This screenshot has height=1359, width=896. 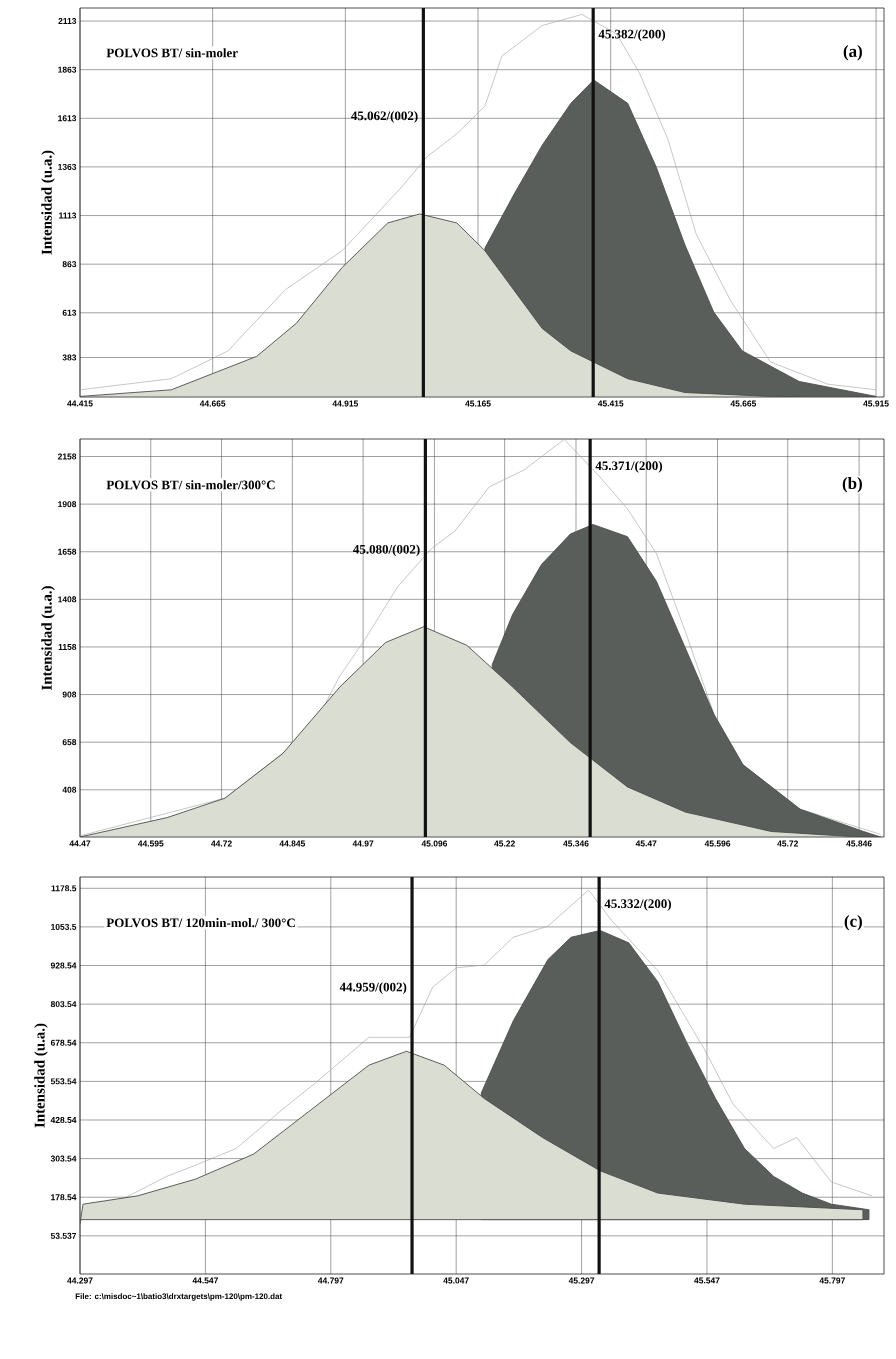 I want to click on y-tick-label: 408, so click(x=69, y=789).